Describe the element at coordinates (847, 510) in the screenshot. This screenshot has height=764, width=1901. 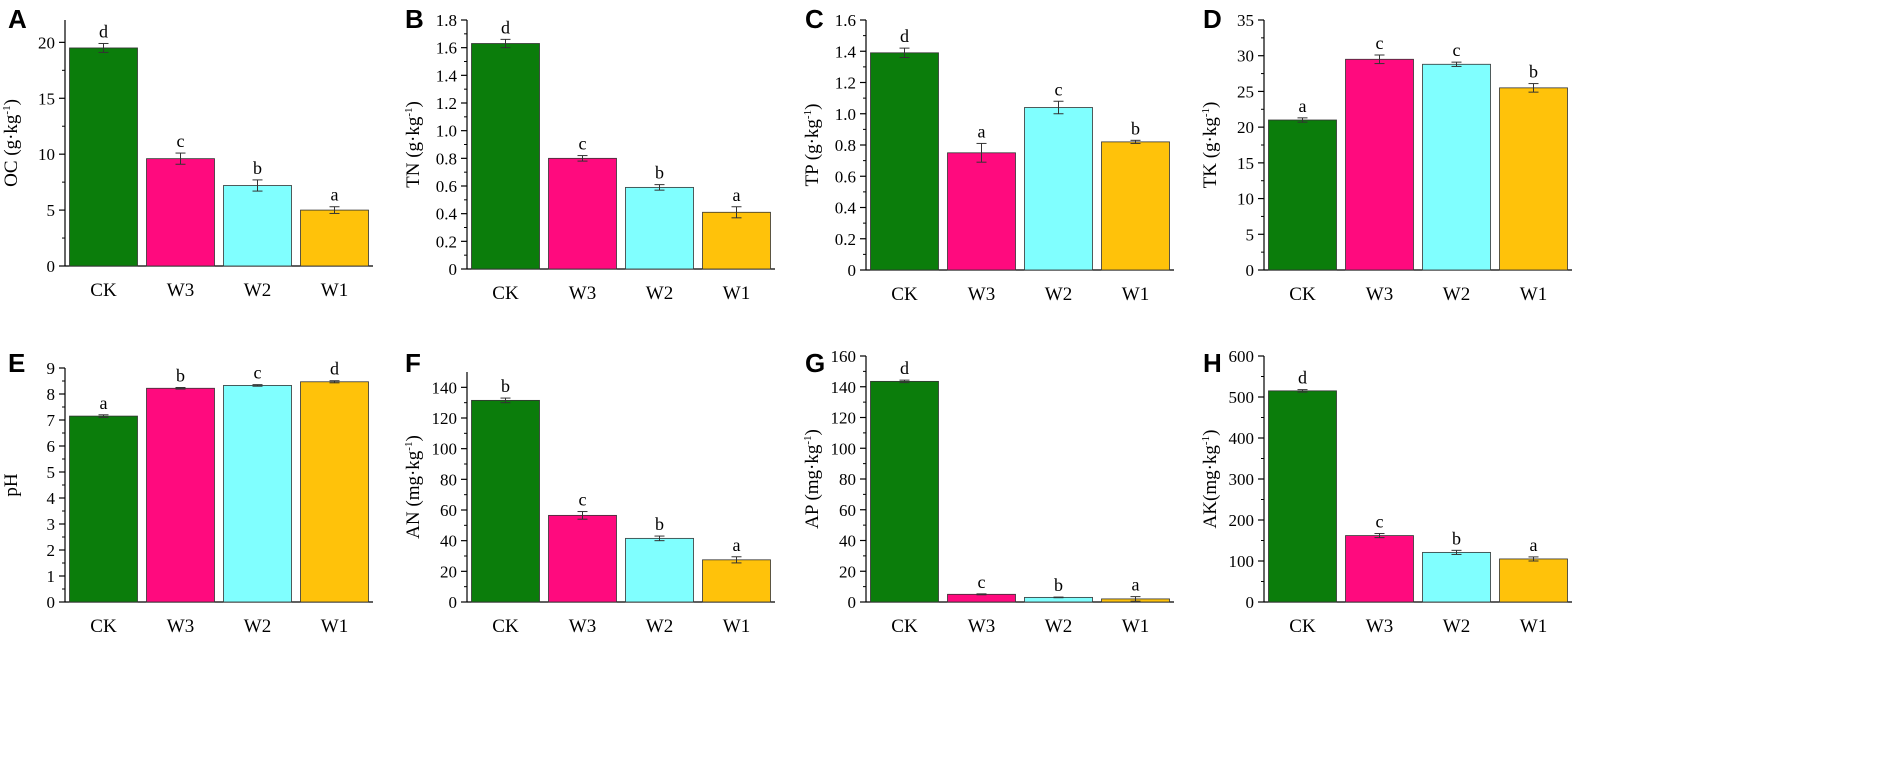
I see `y-tick-label-g: 60` at that location.